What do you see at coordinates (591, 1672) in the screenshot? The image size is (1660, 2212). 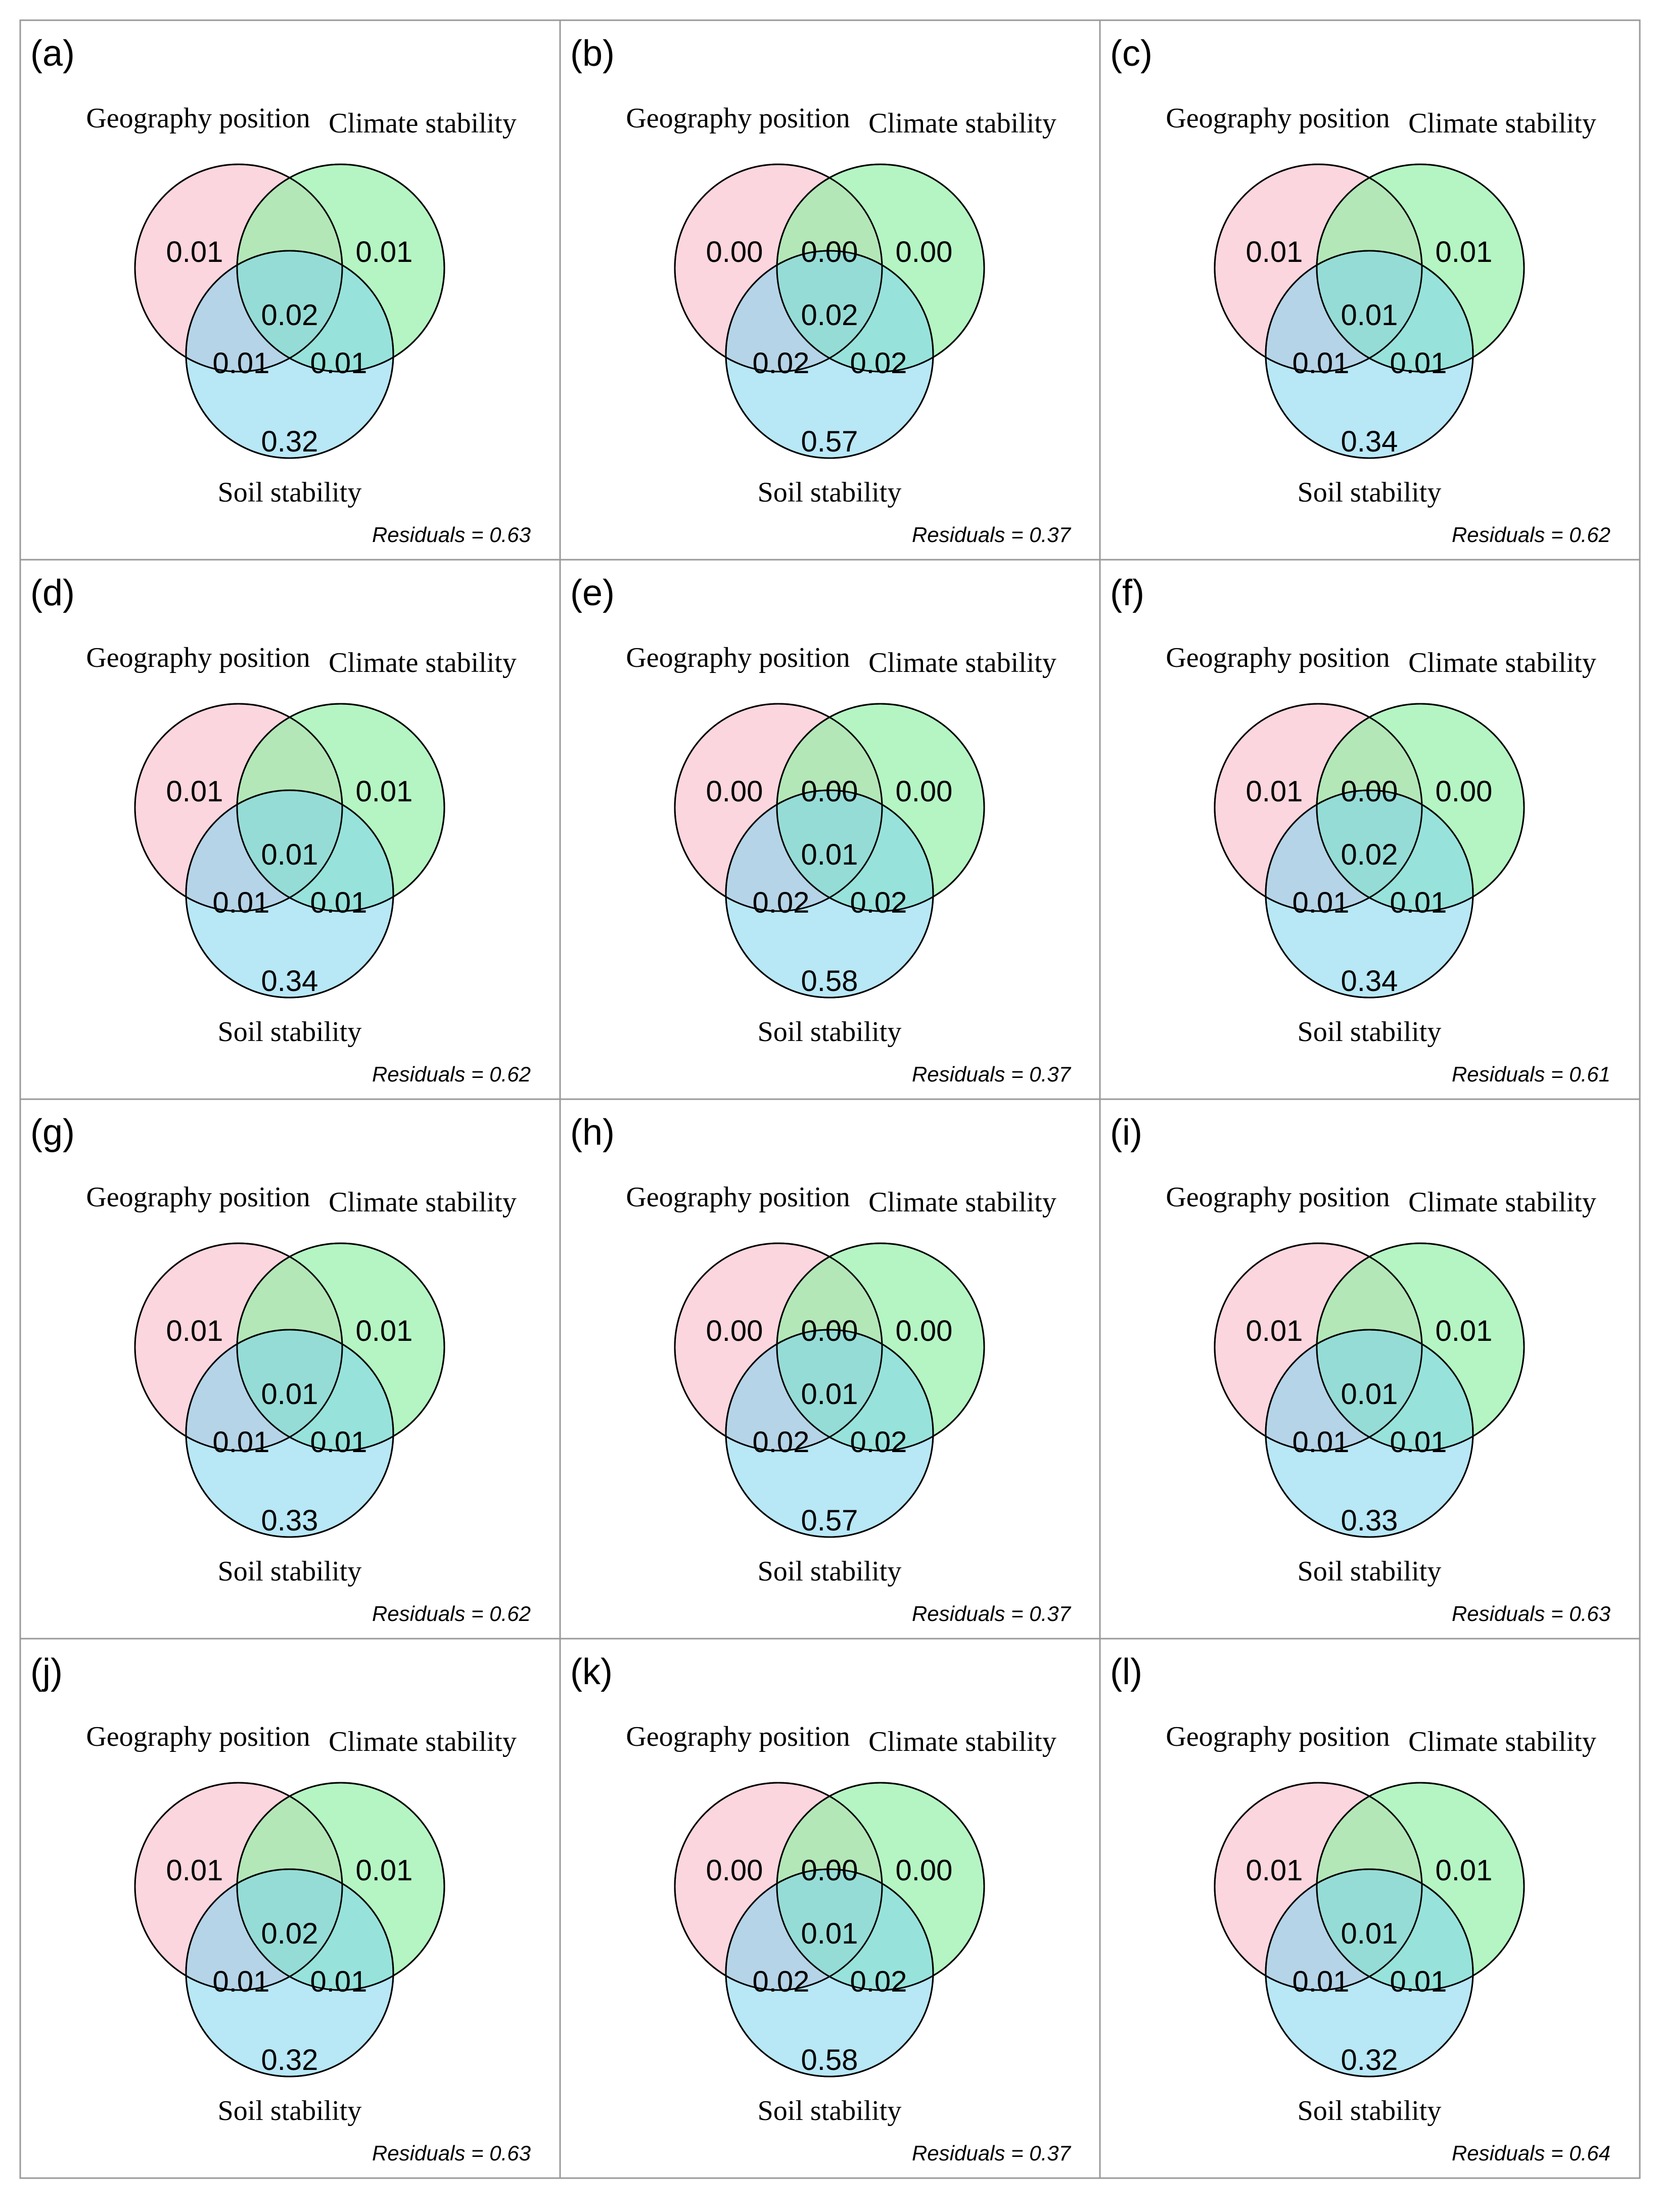 I see `panel-label: (k)` at bounding box center [591, 1672].